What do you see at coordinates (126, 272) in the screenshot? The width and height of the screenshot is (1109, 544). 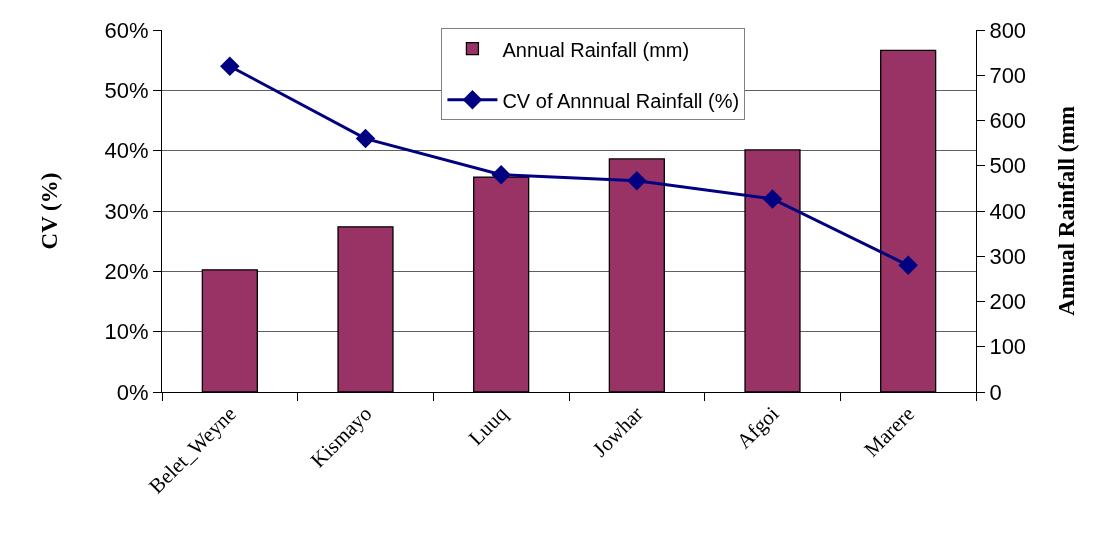 I see `y-tick-label: 20%` at bounding box center [126, 272].